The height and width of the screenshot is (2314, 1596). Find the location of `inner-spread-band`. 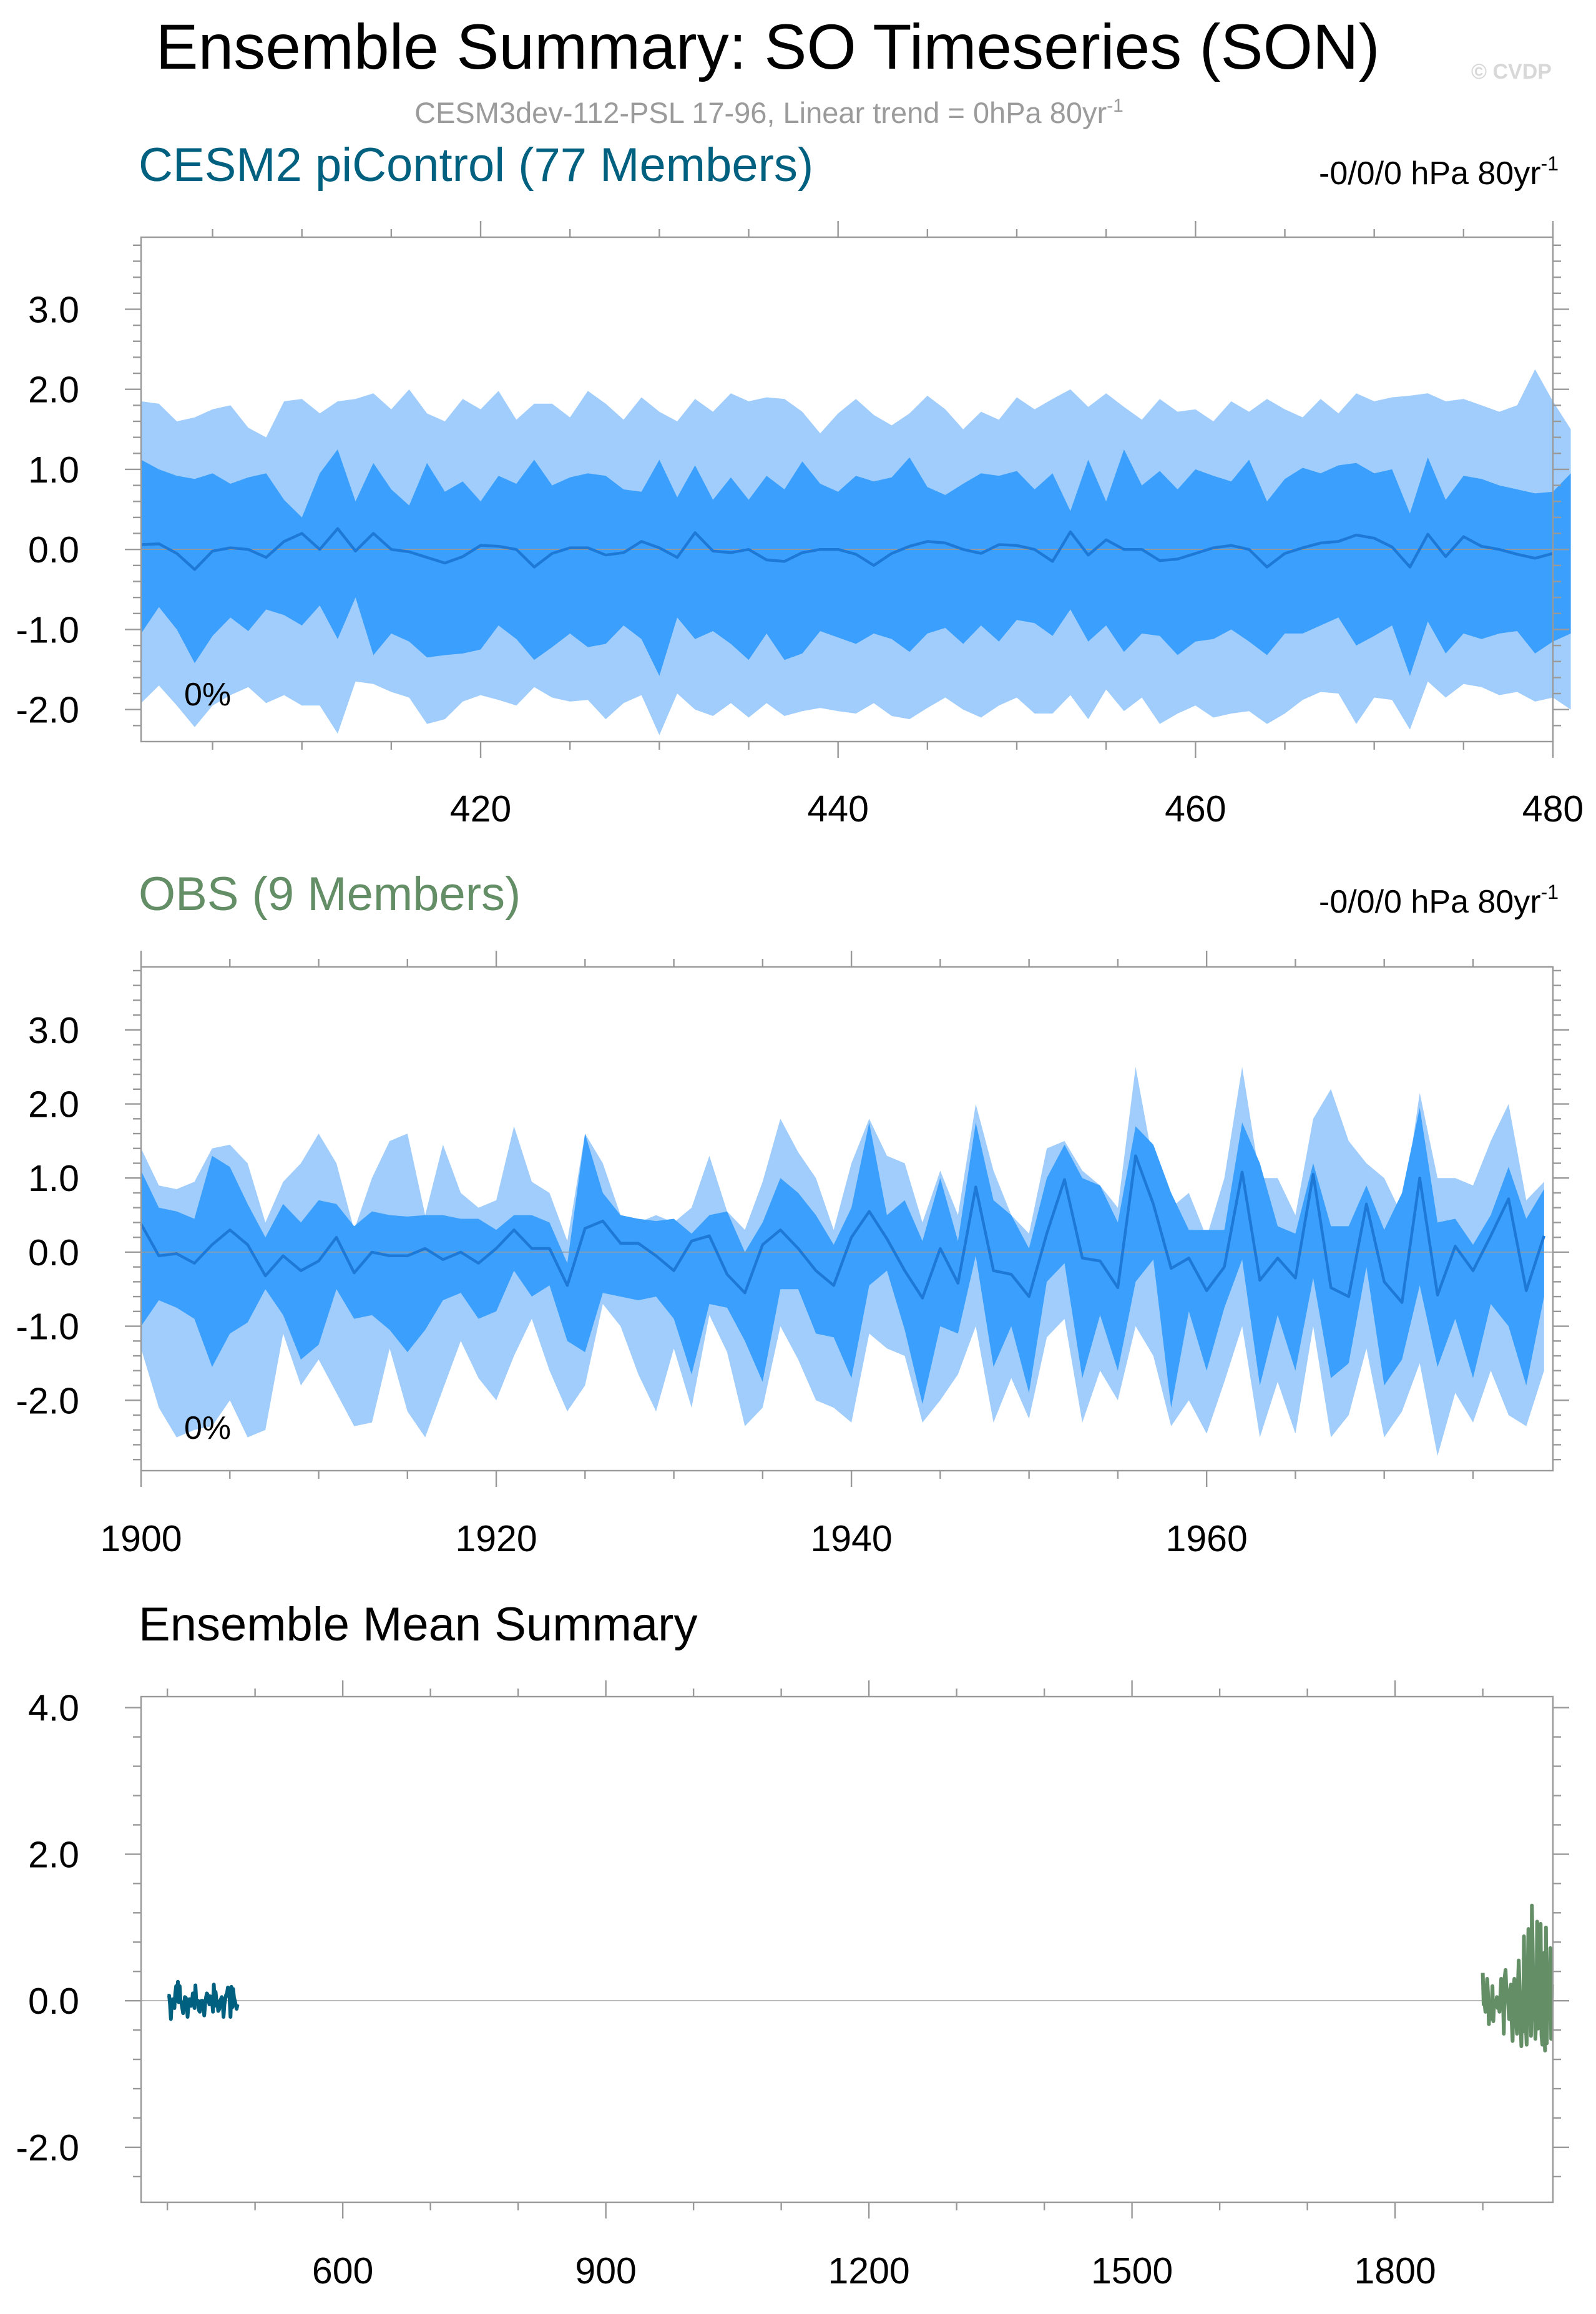

inner-spread-band is located at coordinates (856, 562).